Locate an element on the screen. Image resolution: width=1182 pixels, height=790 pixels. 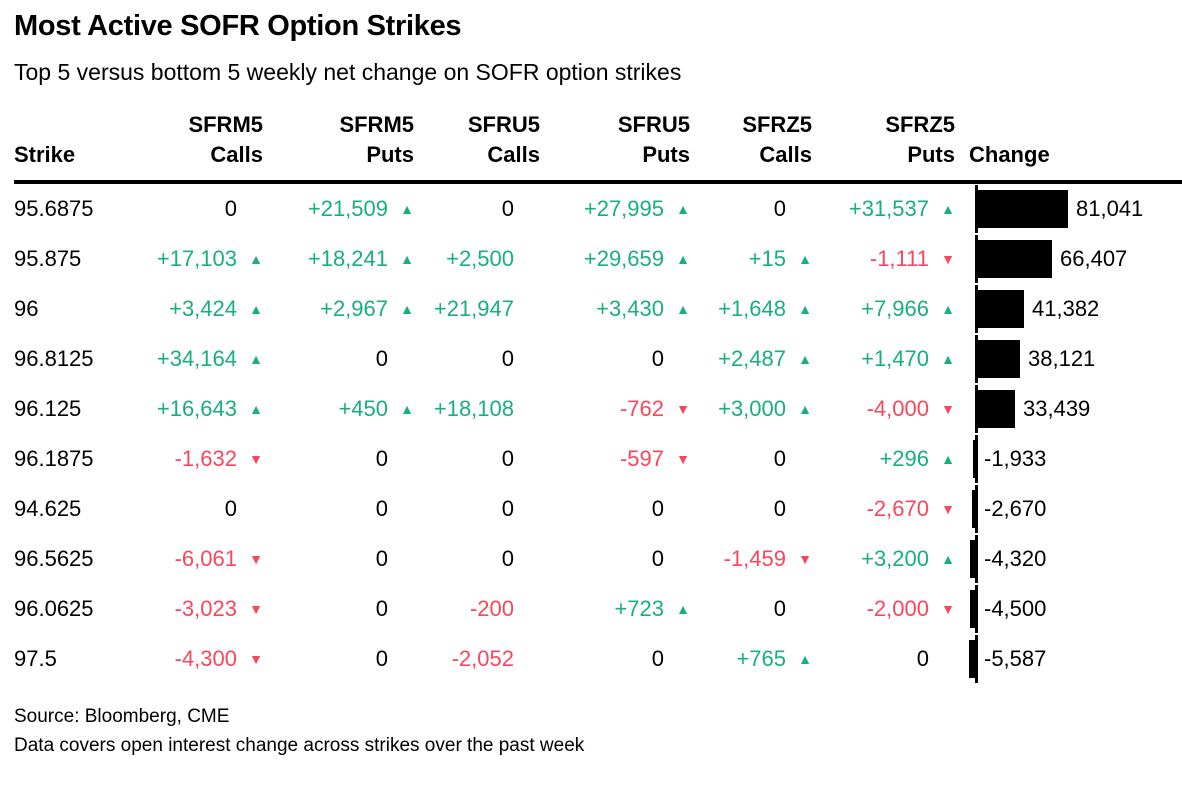
net-change-cell: +450 ▲ is located at coordinates (338, 409).